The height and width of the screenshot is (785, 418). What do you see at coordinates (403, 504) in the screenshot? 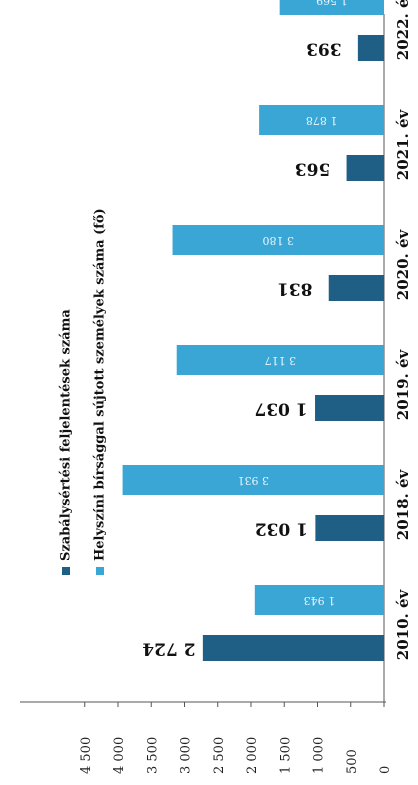
I see `category-label: 2018. év` at bounding box center [403, 504].